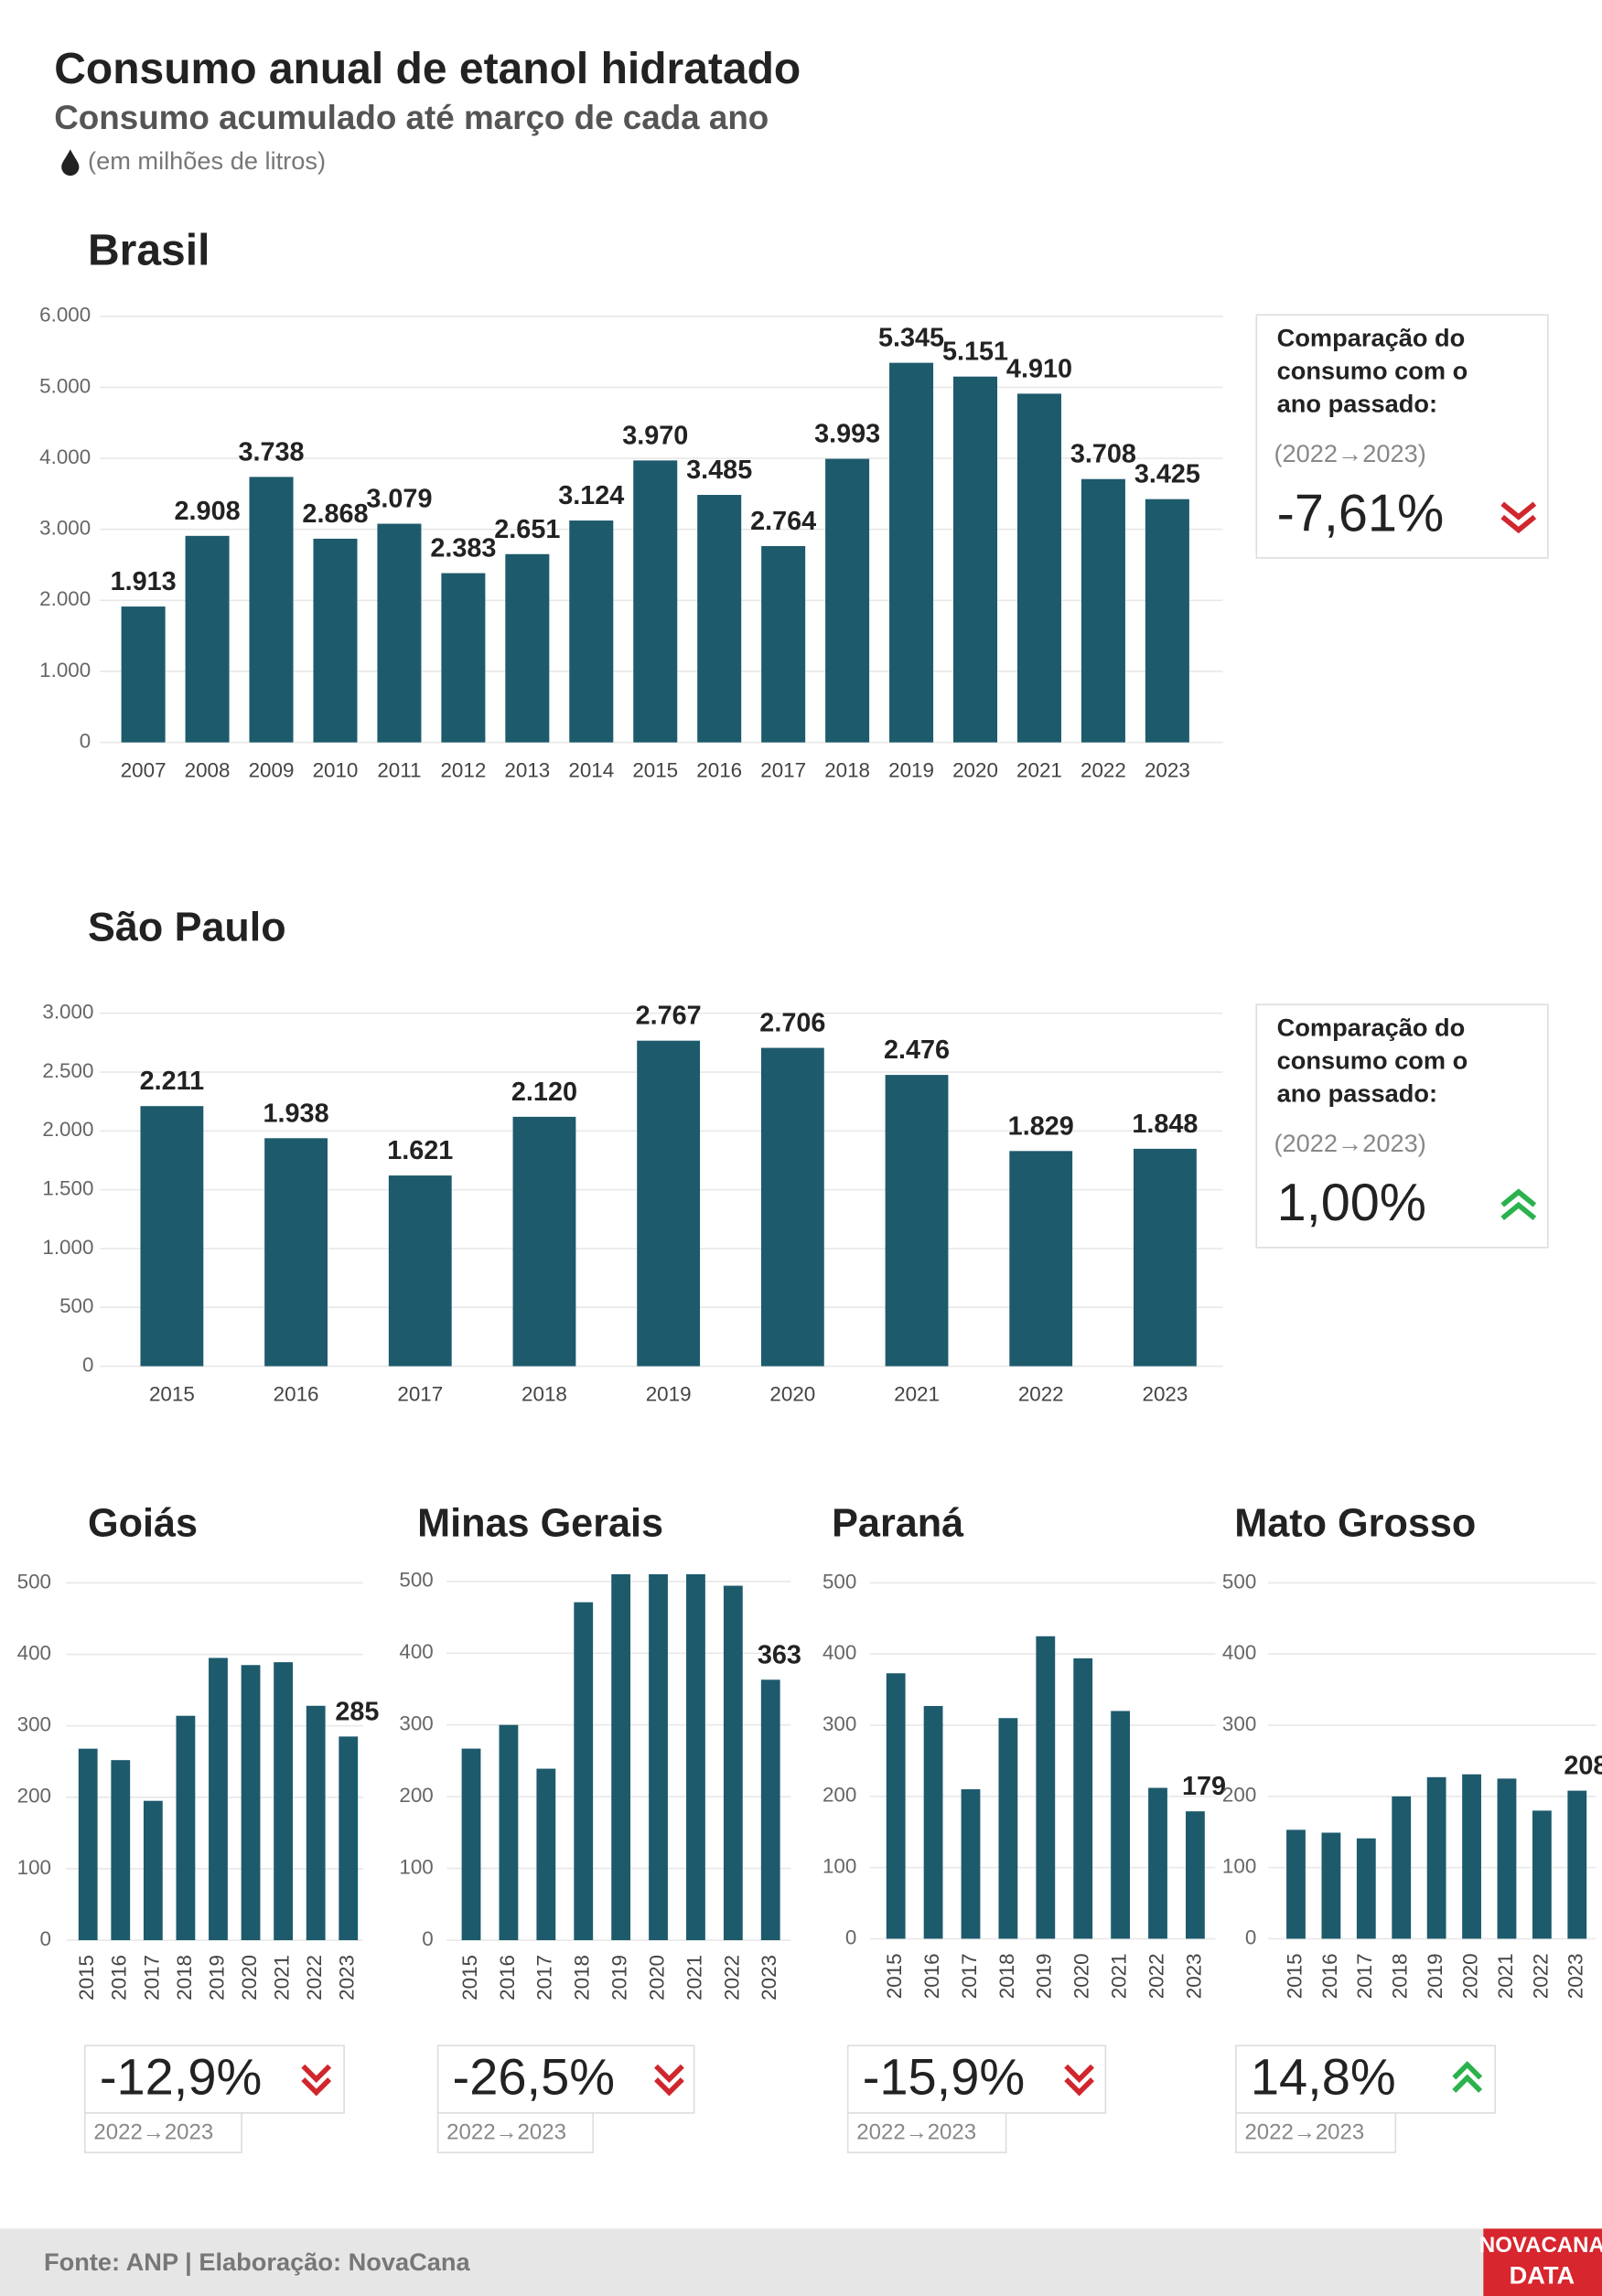 This screenshot has height=2296, width=1602. I want to click on data-label: 3.425, so click(1167, 474).